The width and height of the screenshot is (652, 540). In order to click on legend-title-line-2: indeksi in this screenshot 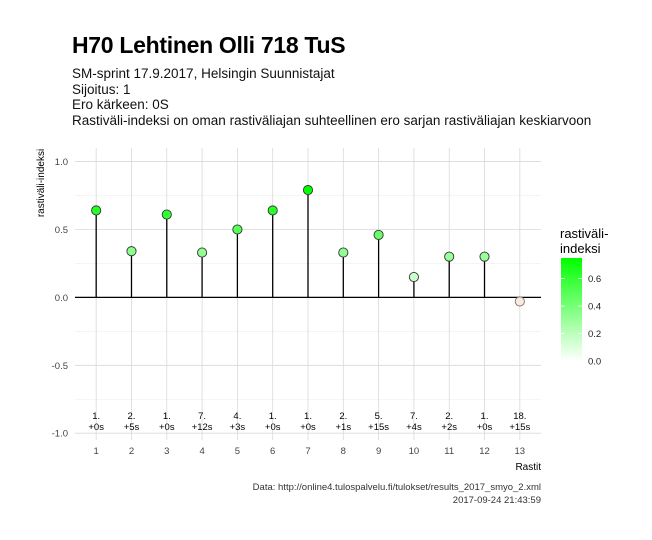, I will do `click(580, 248)`.